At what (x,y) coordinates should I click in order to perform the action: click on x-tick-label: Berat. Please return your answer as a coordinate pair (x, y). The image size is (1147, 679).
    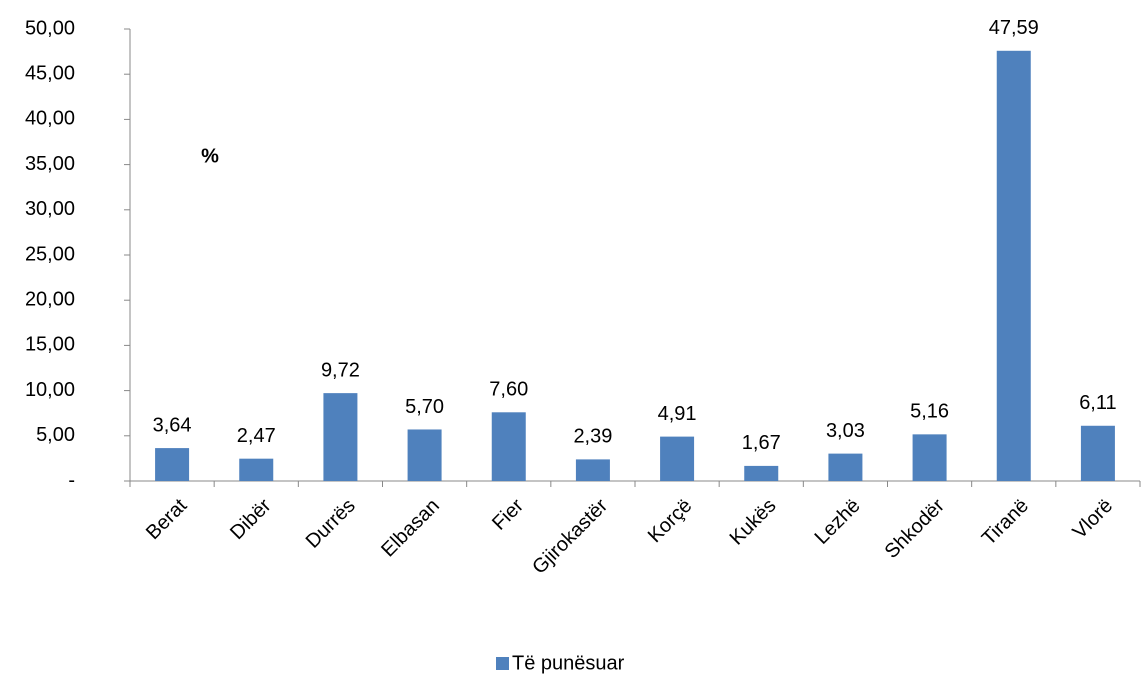
    Looking at the image, I should click on (167, 519).